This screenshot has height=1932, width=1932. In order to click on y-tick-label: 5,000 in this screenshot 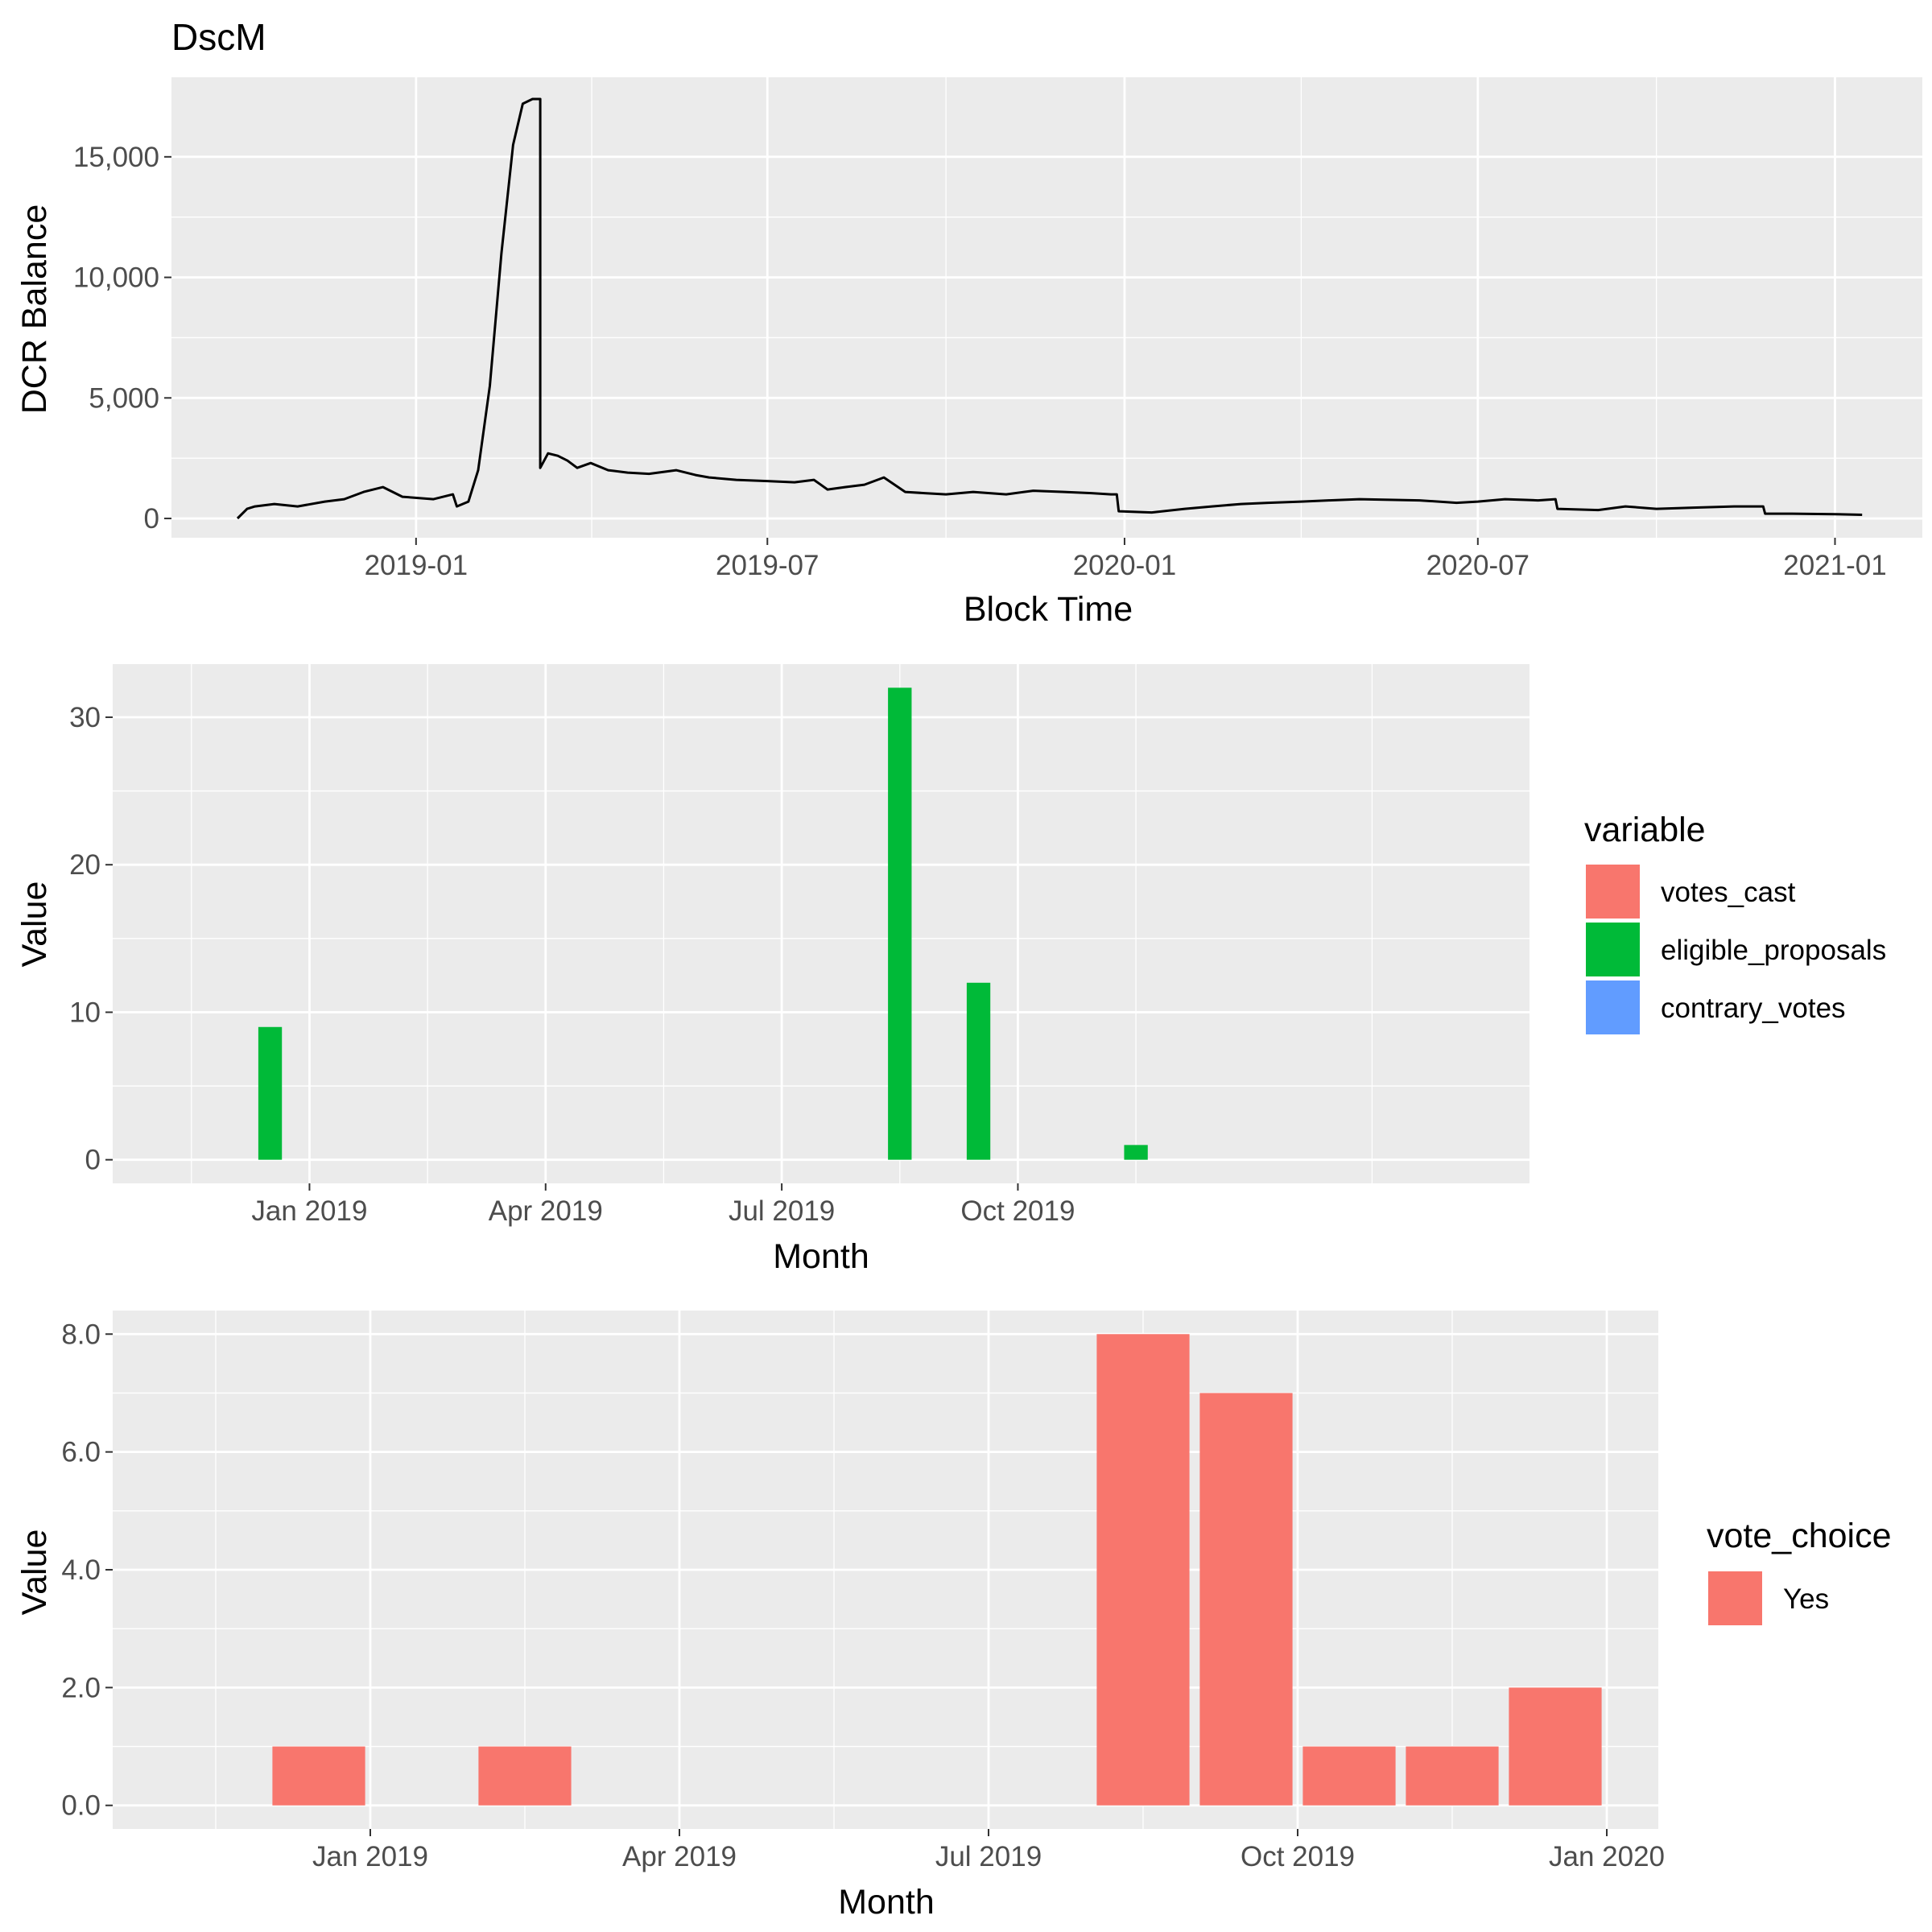, I will do `click(124, 398)`.